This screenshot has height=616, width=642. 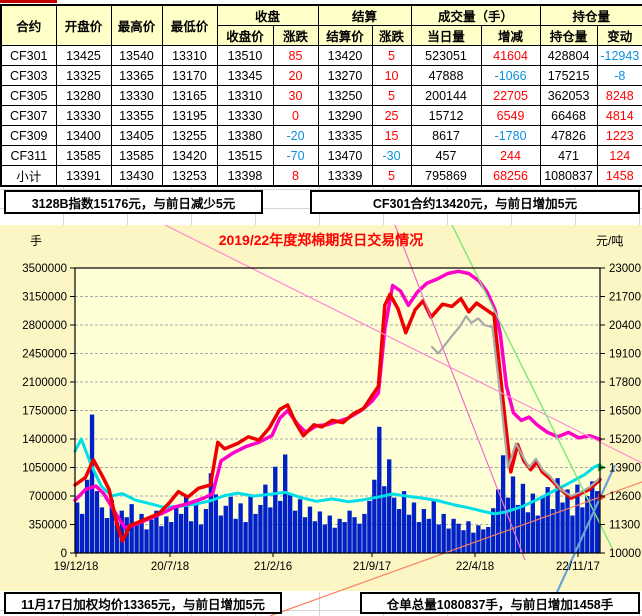 What do you see at coordinates (619, 135) in the screenshot?
I see `value-cell: 1223` at bounding box center [619, 135].